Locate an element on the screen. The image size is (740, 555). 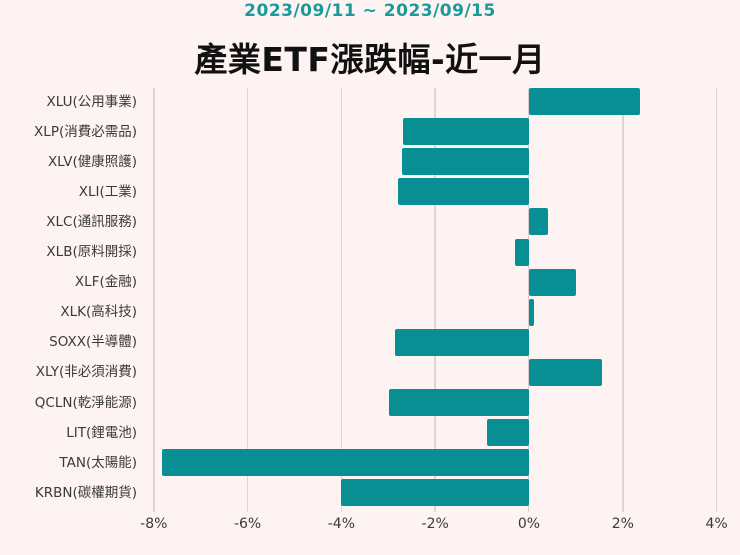
category-label: QCLN(乾淨能源) is located at coordinates (85, 402).